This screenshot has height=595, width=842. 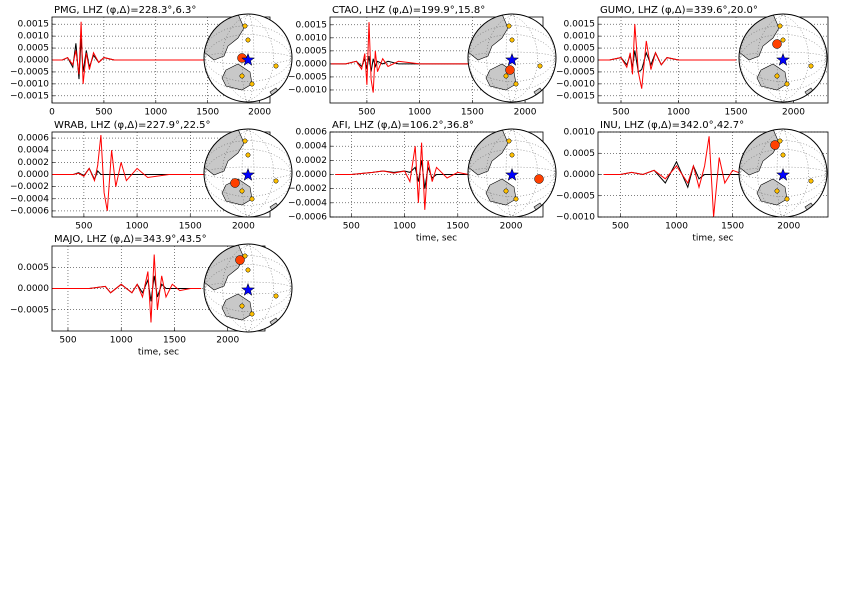 What do you see at coordinates (29, 96) in the screenshot?
I see `y-tick-label: −0.0015` at bounding box center [29, 96].